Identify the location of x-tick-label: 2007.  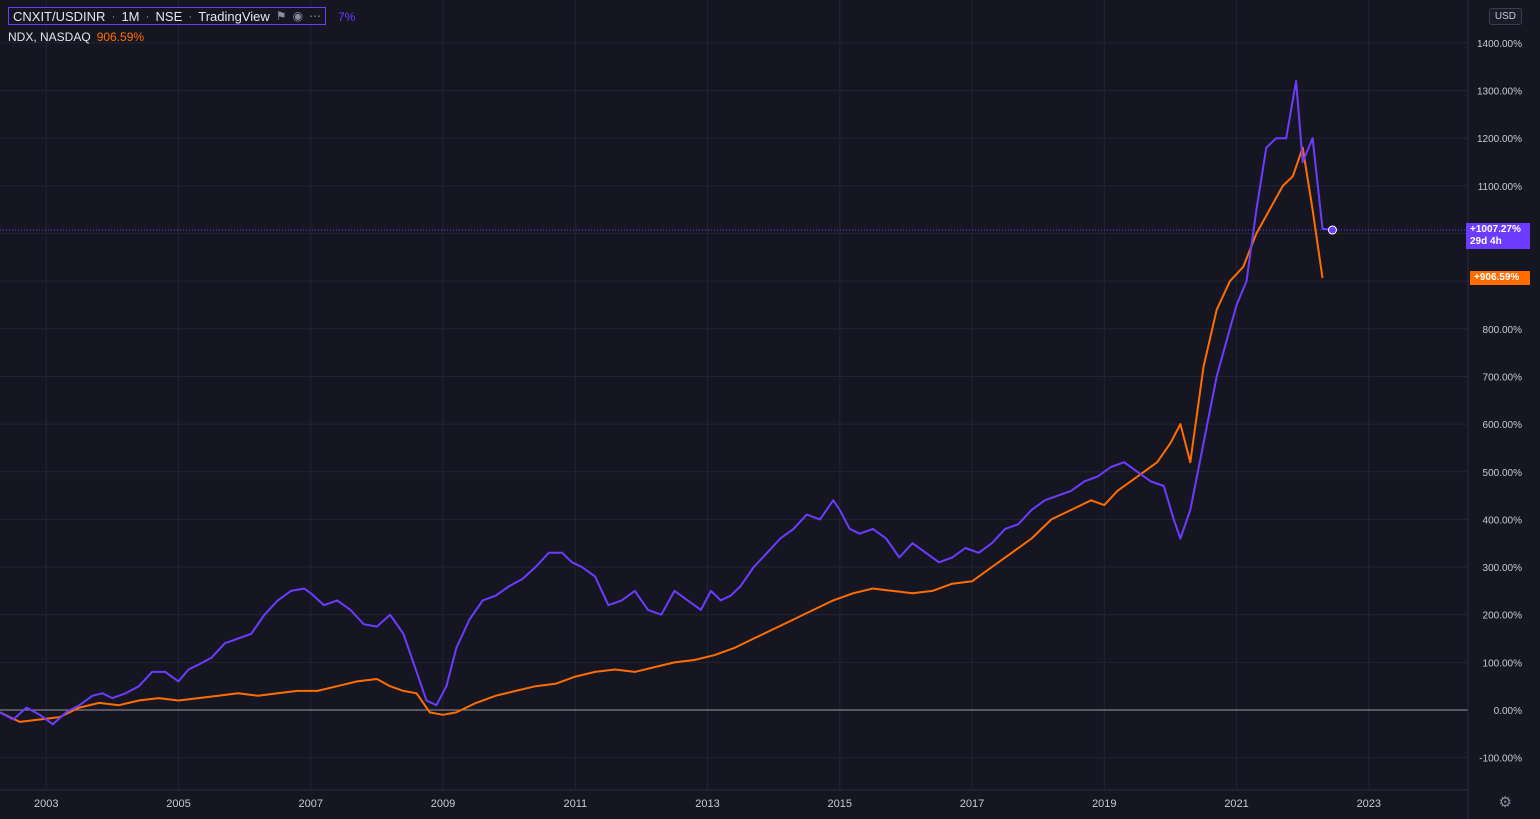
(311, 804).